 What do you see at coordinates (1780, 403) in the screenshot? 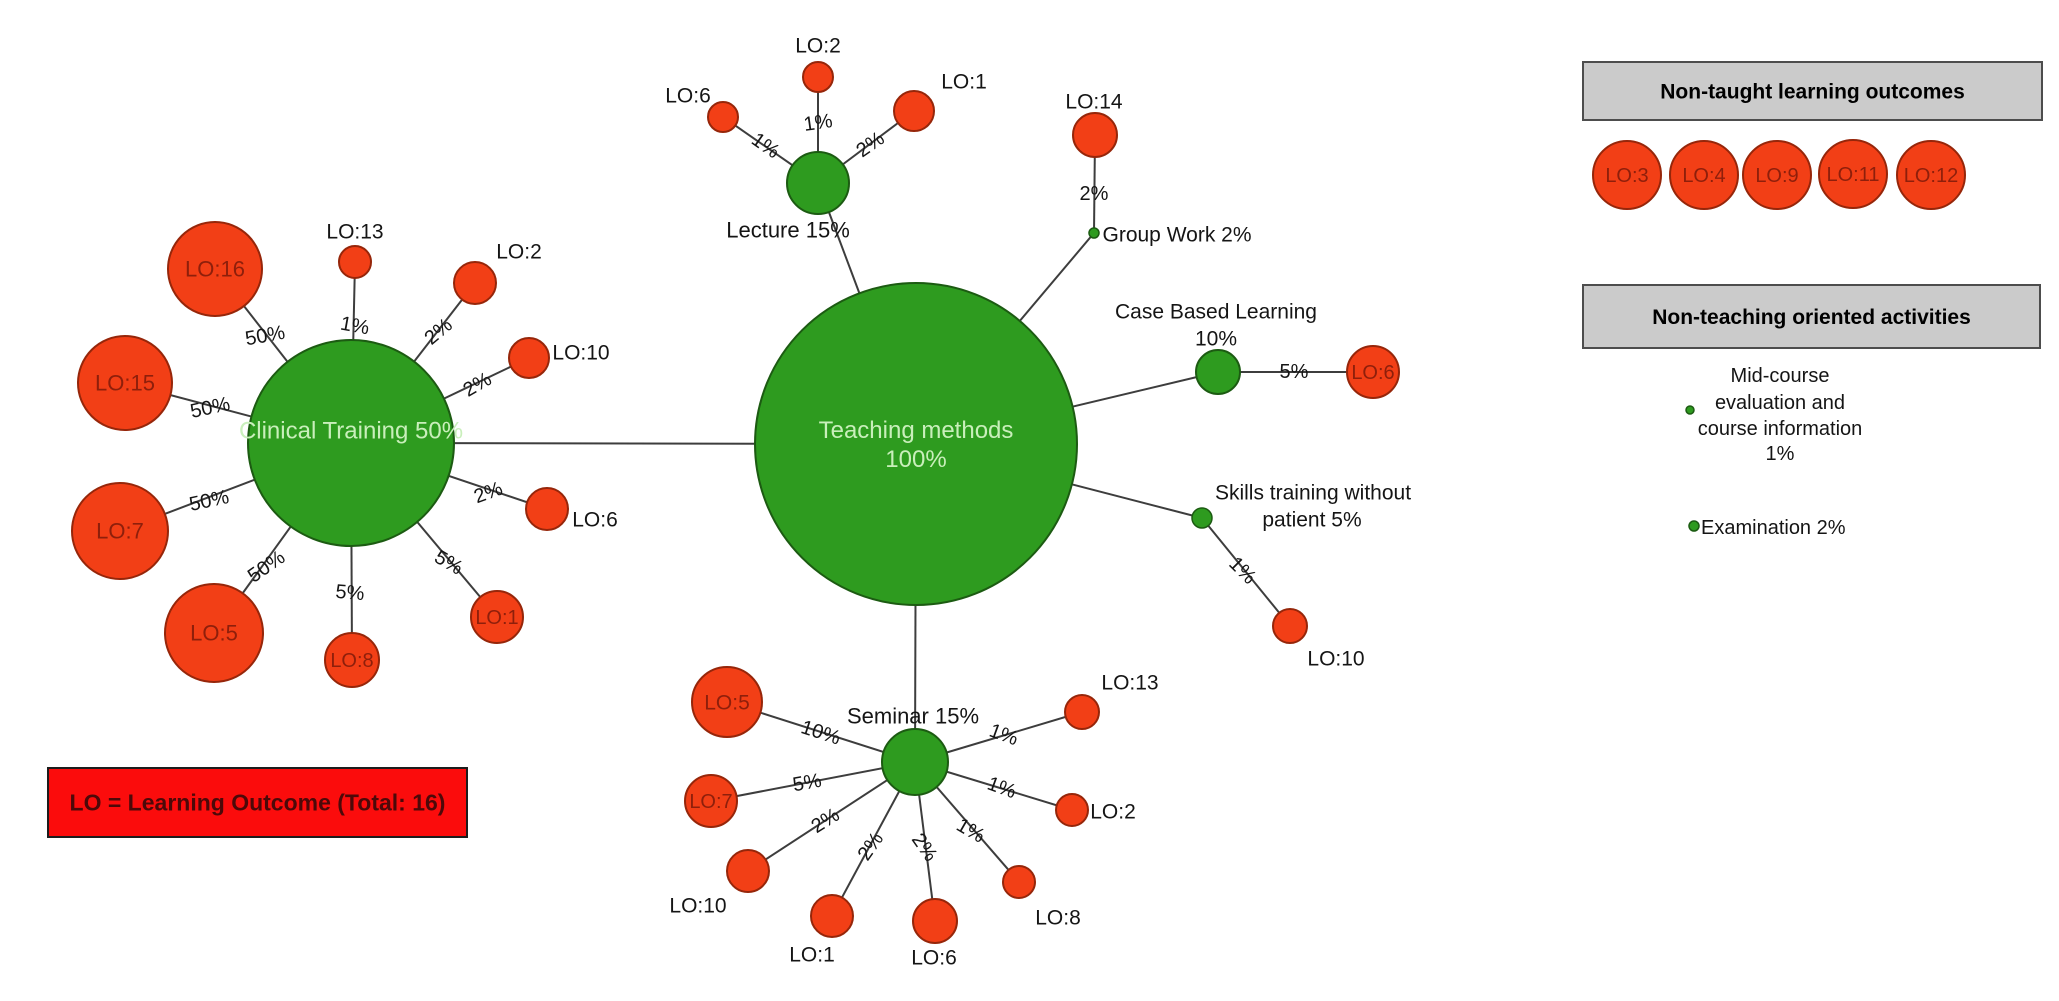
I see `label-midcourse-line2: evaluation and` at bounding box center [1780, 403].